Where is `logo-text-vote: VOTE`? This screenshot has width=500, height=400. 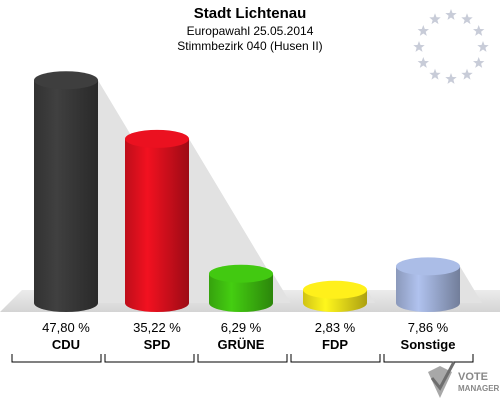 logo-text-vote: VOTE is located at coordinates (473, 377).